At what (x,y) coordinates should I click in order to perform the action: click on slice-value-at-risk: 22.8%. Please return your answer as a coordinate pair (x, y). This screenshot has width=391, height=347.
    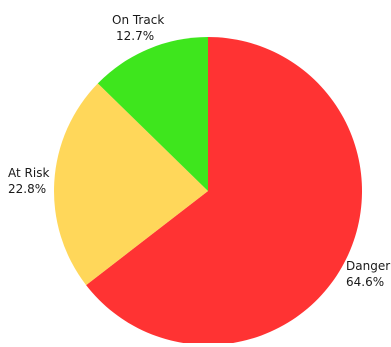
    Looking at the image, I should click on (27, 189).